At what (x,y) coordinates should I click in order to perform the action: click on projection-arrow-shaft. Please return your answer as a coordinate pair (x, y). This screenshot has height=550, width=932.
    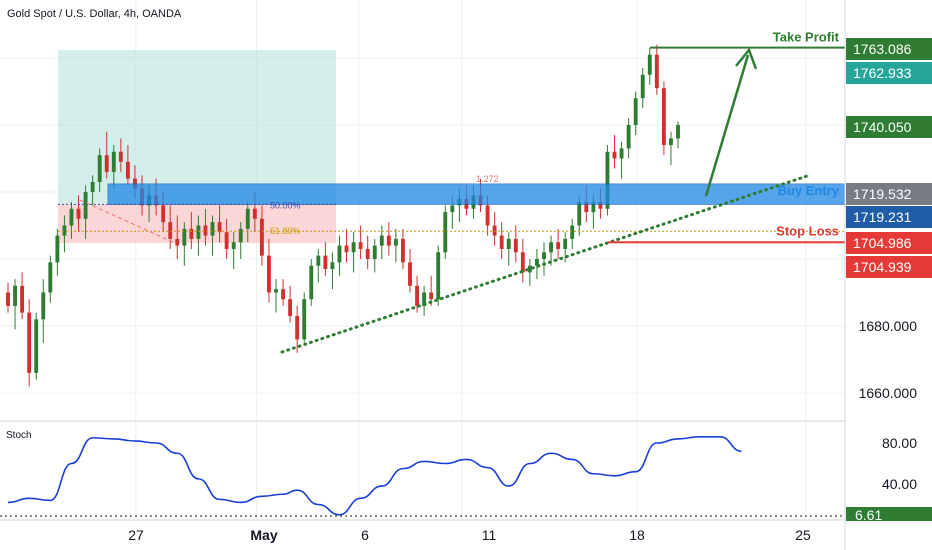
    Looking at the image, I should click on (727, 125).